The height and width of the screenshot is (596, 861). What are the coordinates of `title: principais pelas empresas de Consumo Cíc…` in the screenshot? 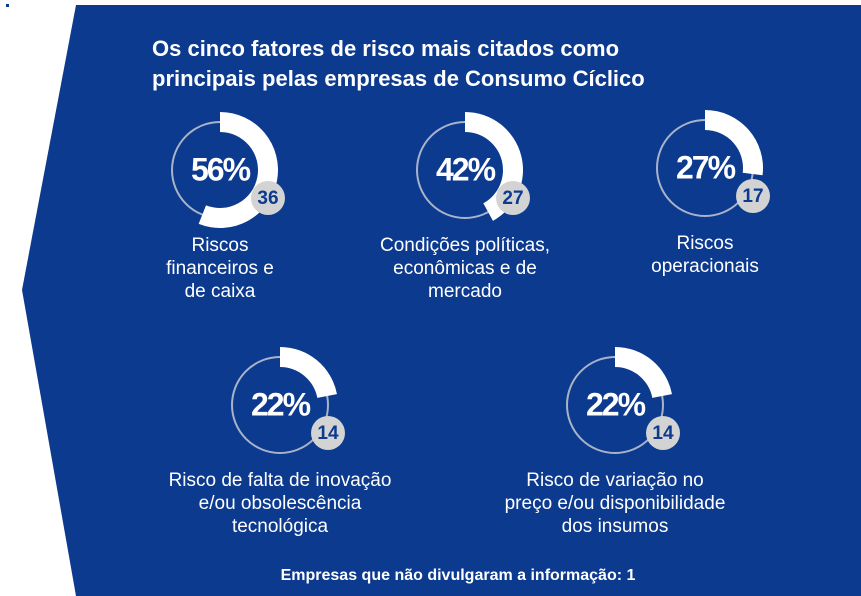 It's located at (398, 78).